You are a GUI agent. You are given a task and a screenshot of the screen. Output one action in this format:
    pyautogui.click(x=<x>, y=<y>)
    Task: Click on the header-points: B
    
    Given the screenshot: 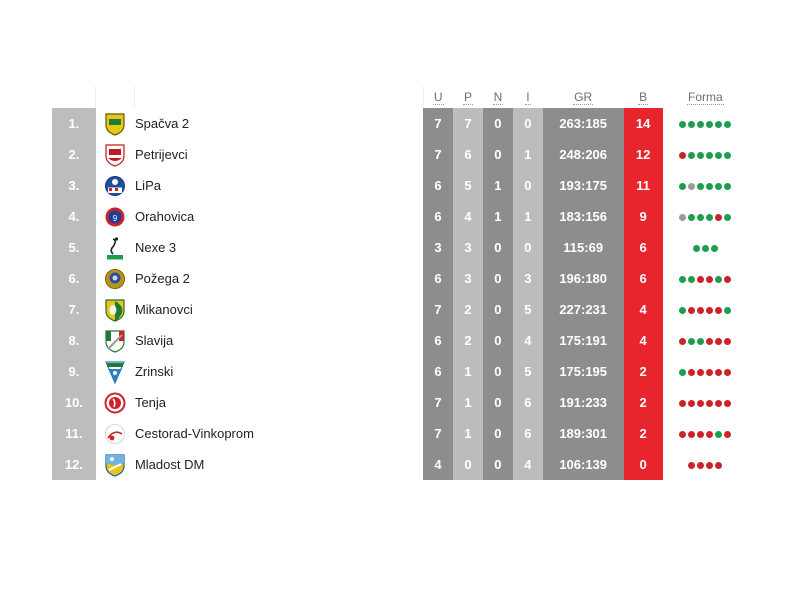 What is the action you would take?
    pyautogui.click(x=643, y=97)
    